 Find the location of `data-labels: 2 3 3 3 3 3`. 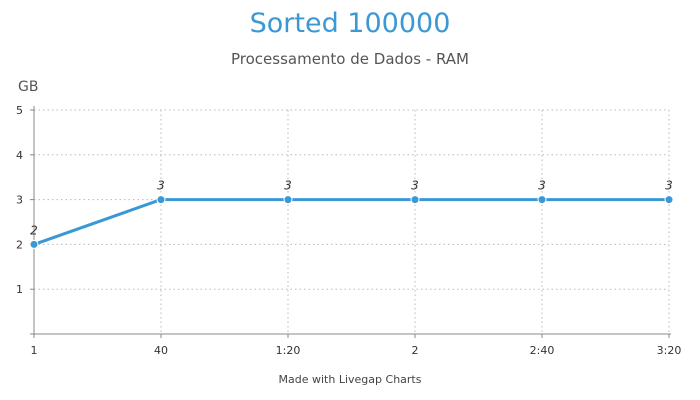

data-labels: 2 3 3 3 3 3 is located at coordinates (351, 208).